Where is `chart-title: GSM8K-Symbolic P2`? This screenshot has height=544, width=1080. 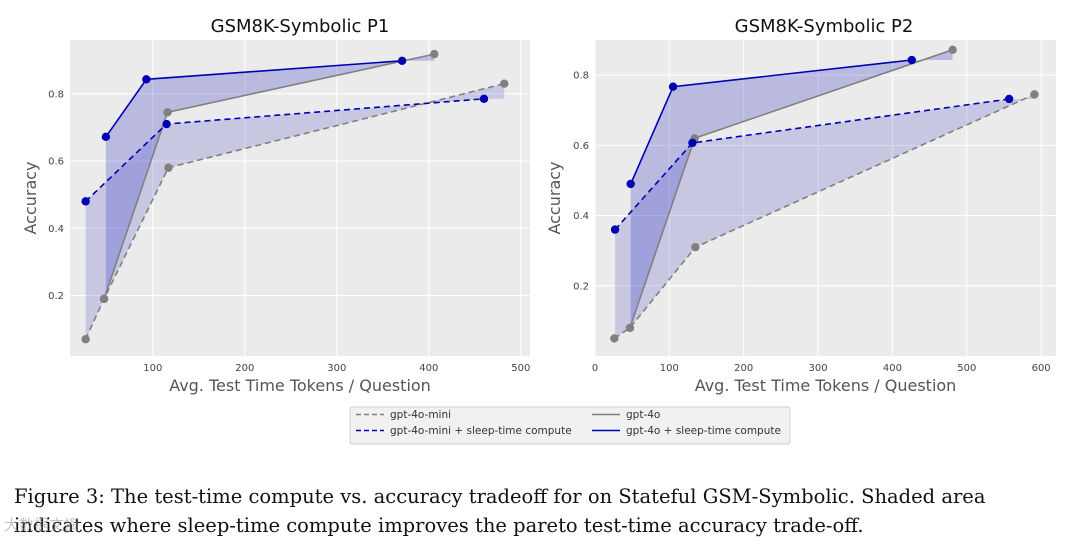
chart-title: GSM8K-Symbolic P2 is located at coordinates (824, 26).